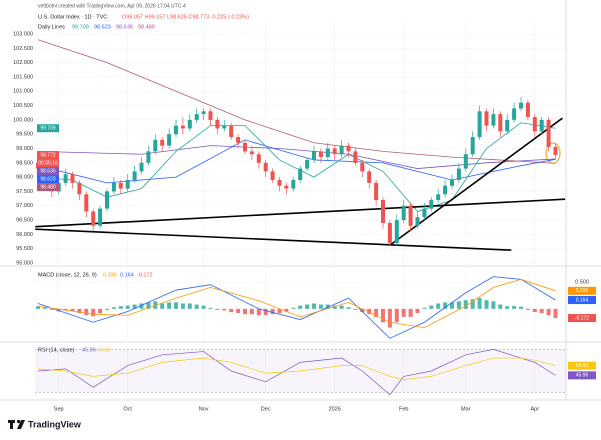  What do you see at coordinates (127, 275) in the screenshot?
I see `macd-title-value: 0.164` at bounding box center [127, 275].